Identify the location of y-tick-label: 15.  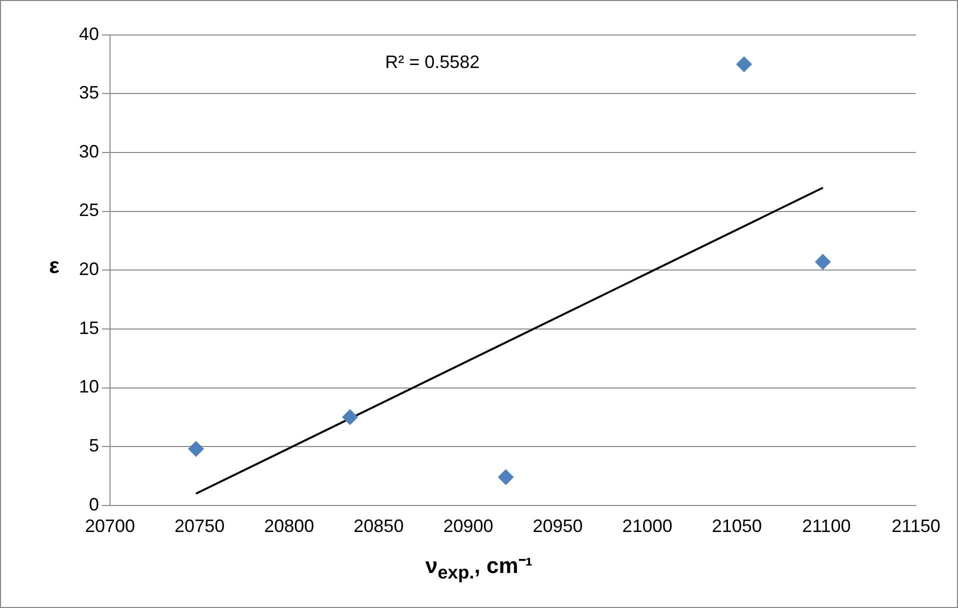
(89, 328).